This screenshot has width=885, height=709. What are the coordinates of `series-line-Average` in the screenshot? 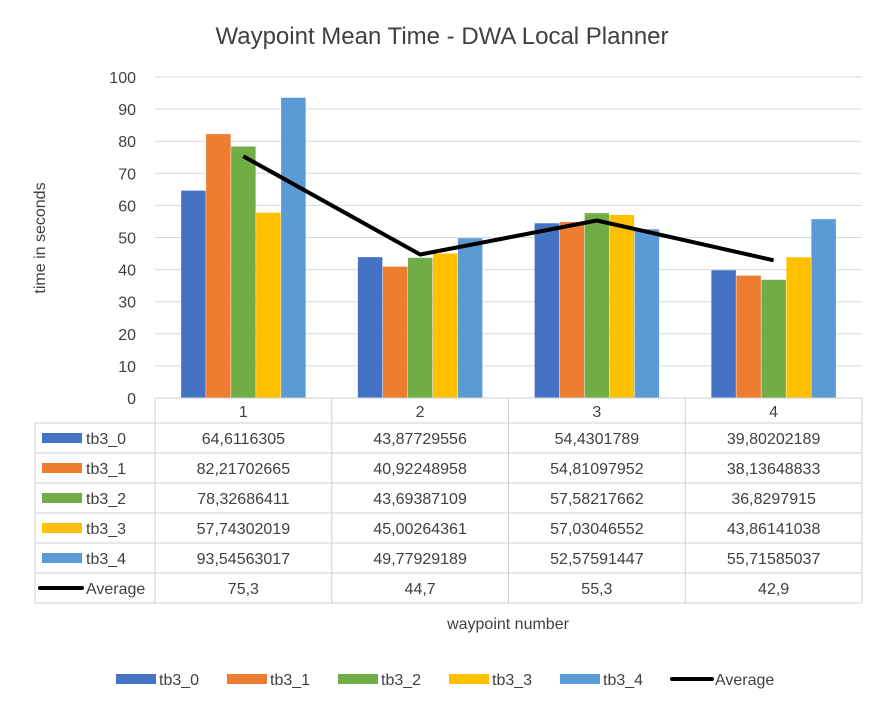 It's located at (508, 208).